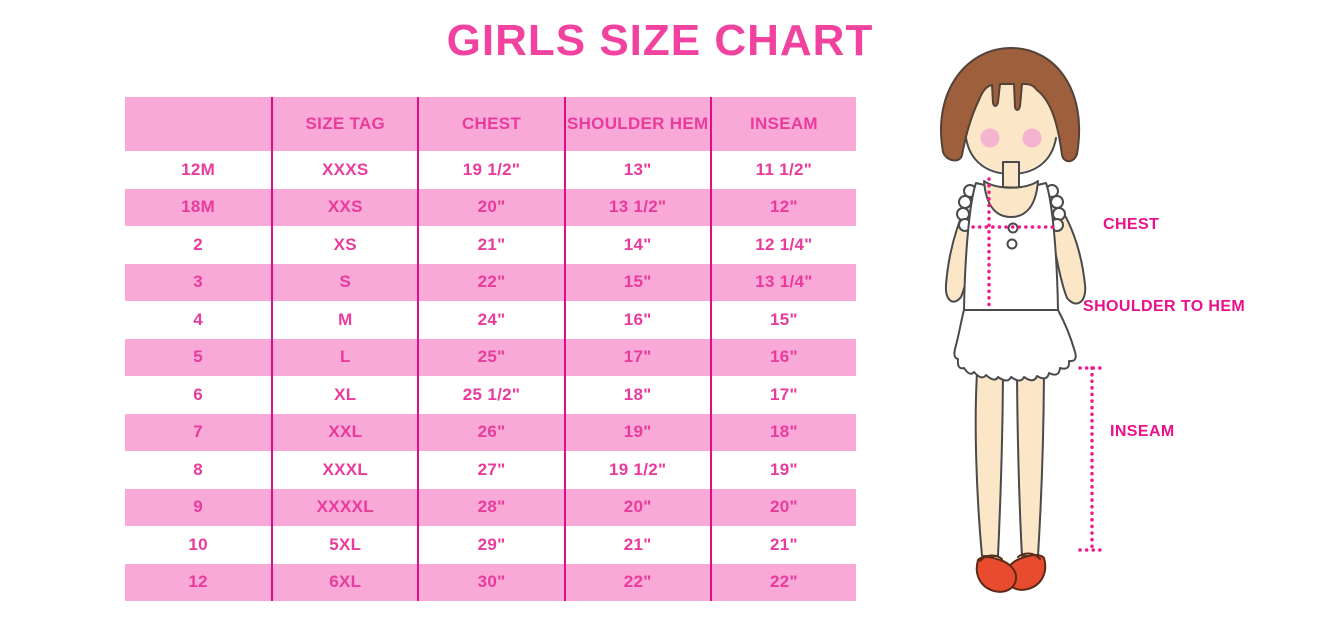 The width and height of the screenshot is (1320, 620). I want to click on shoulder-to-hem-label: SHOULDER TO HEM, so click(1164, 306).